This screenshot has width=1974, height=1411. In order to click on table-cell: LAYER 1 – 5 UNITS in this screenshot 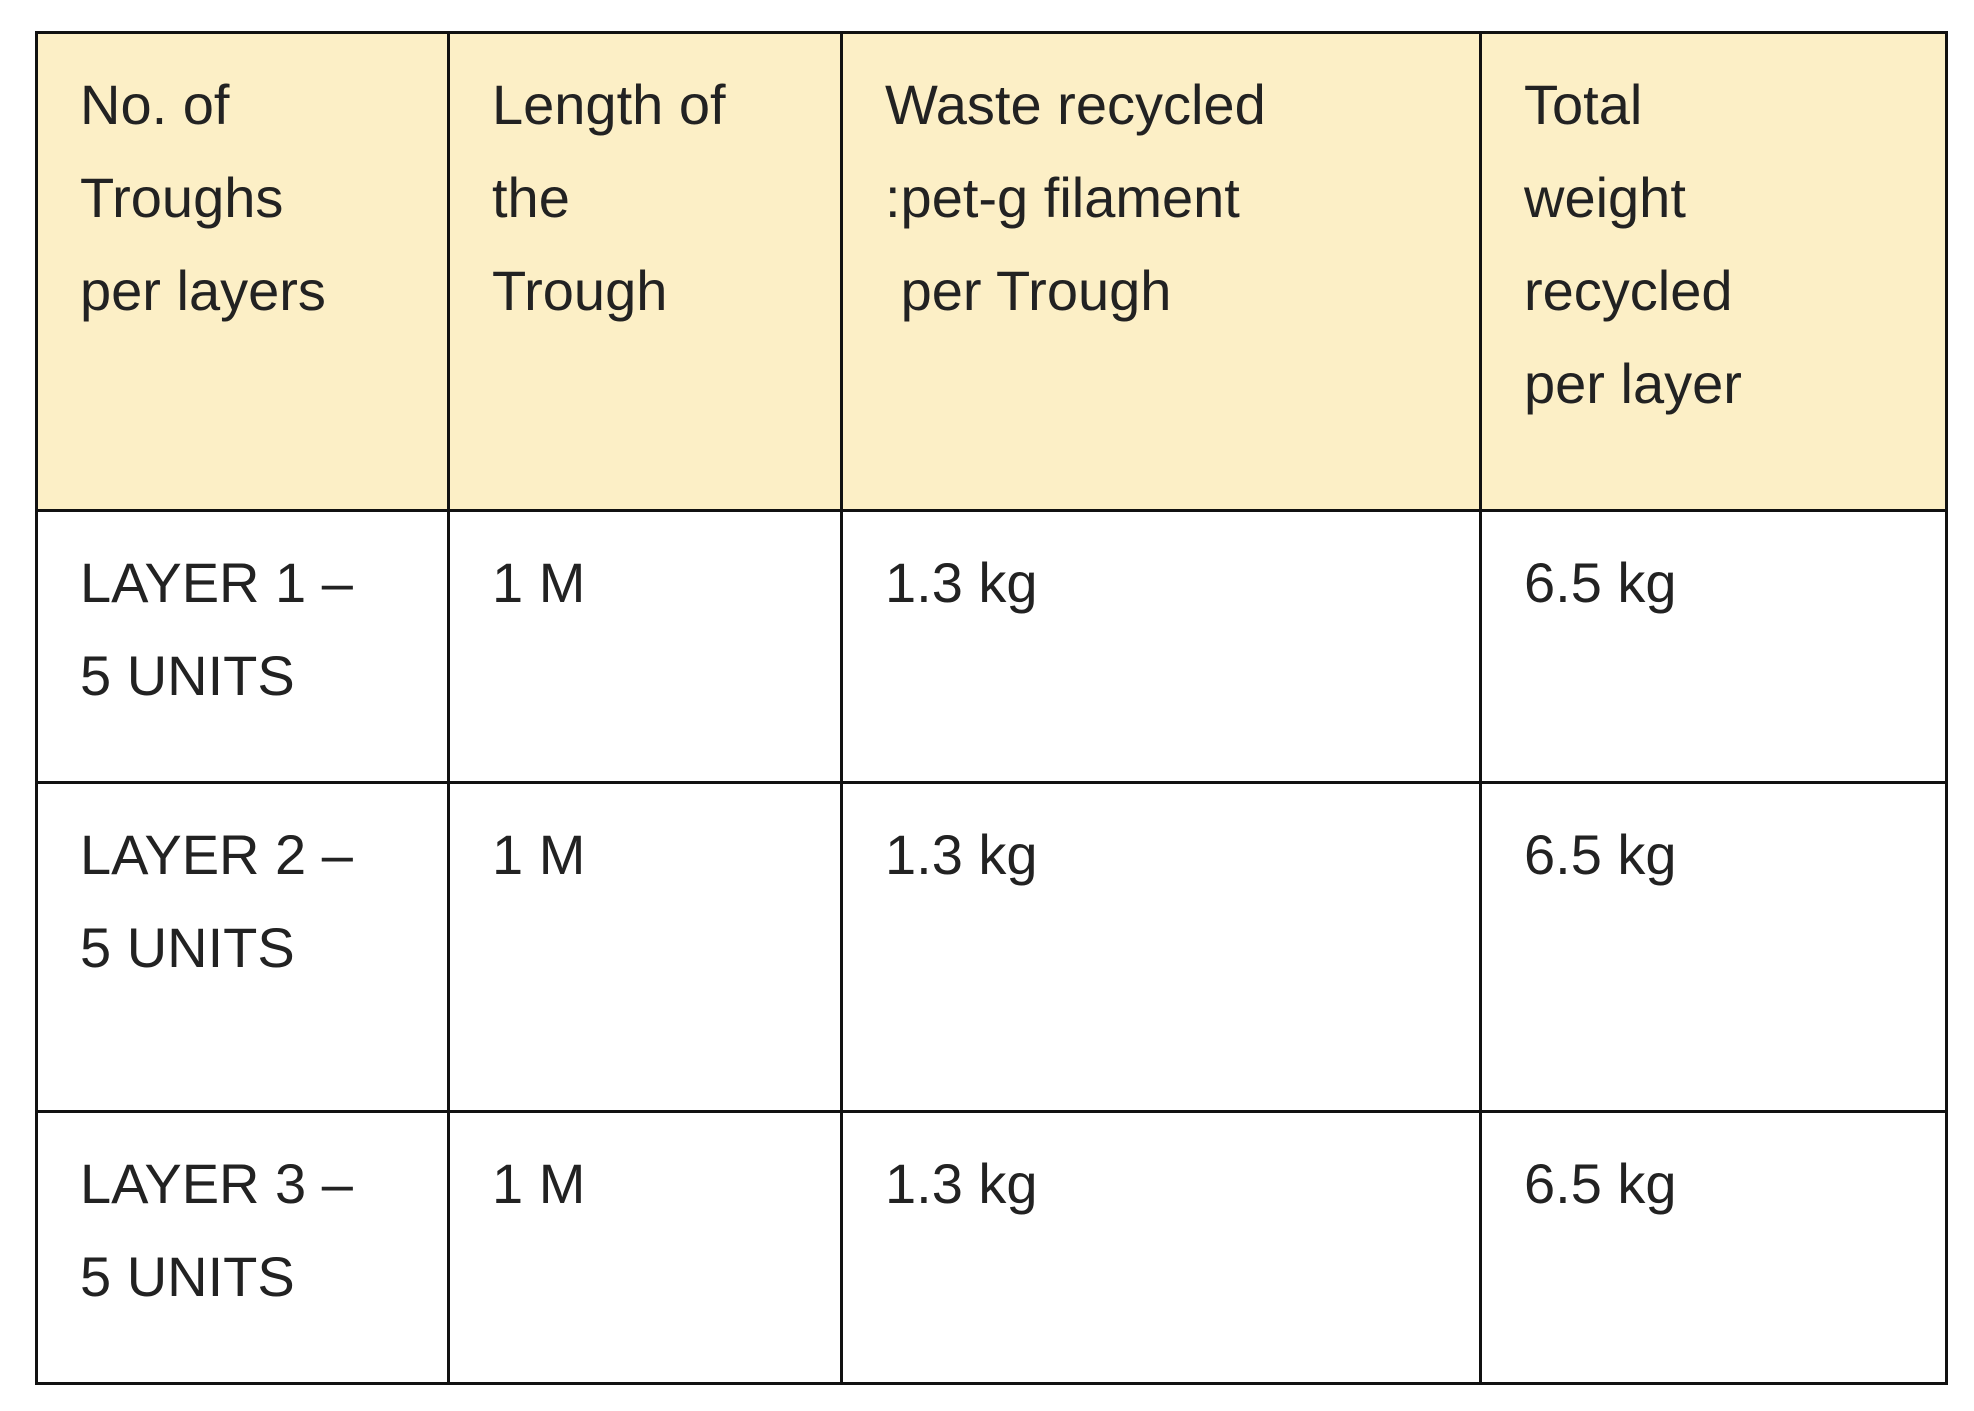, I will do `click(242, 646)`.